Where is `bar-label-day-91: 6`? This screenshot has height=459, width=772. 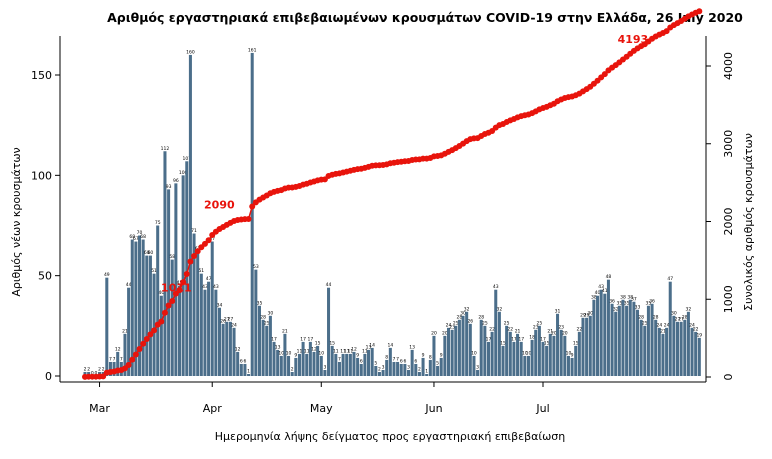 bar-label-day-91: 6 is located at coordinates (415, 361).